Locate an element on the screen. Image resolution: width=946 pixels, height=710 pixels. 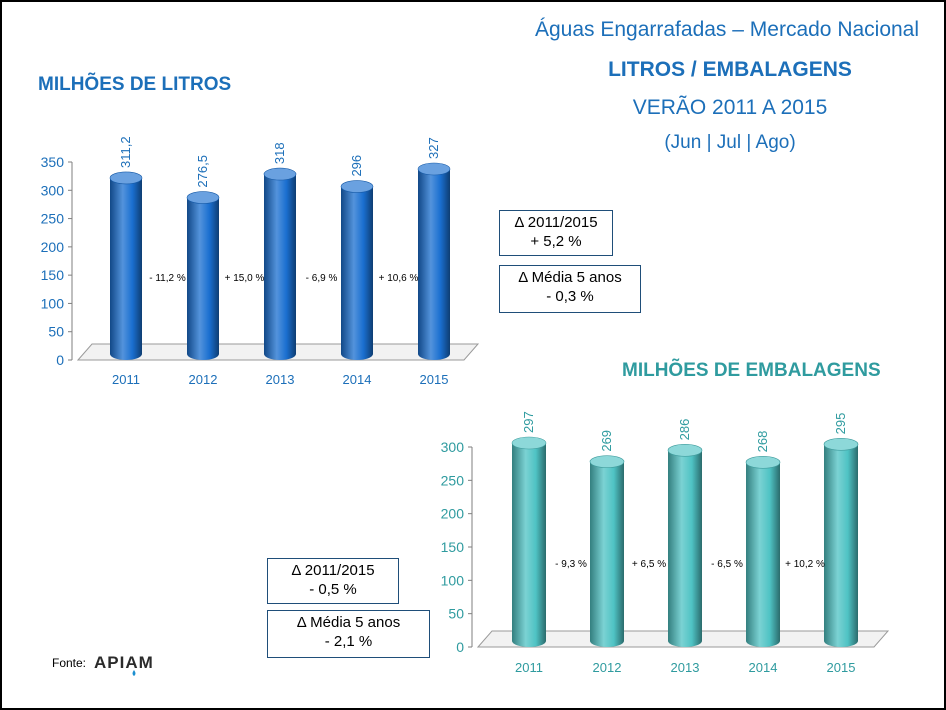
bar-litros-2013 is located at coordinates (280, 263).